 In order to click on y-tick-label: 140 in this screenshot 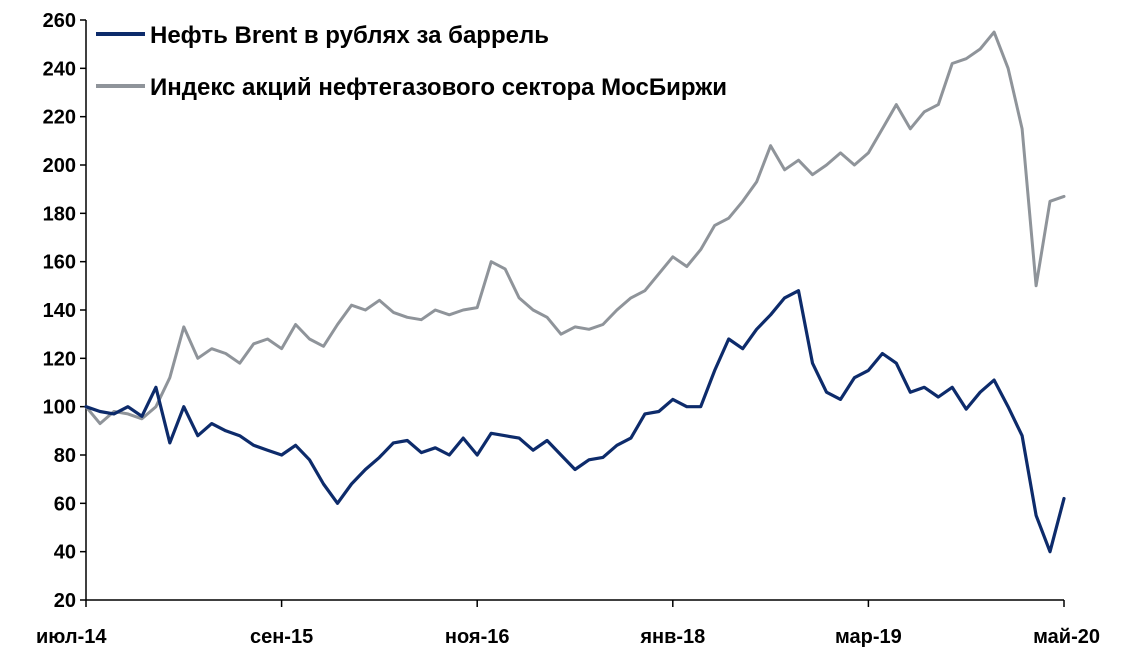, I will do `click(59, 311)`.